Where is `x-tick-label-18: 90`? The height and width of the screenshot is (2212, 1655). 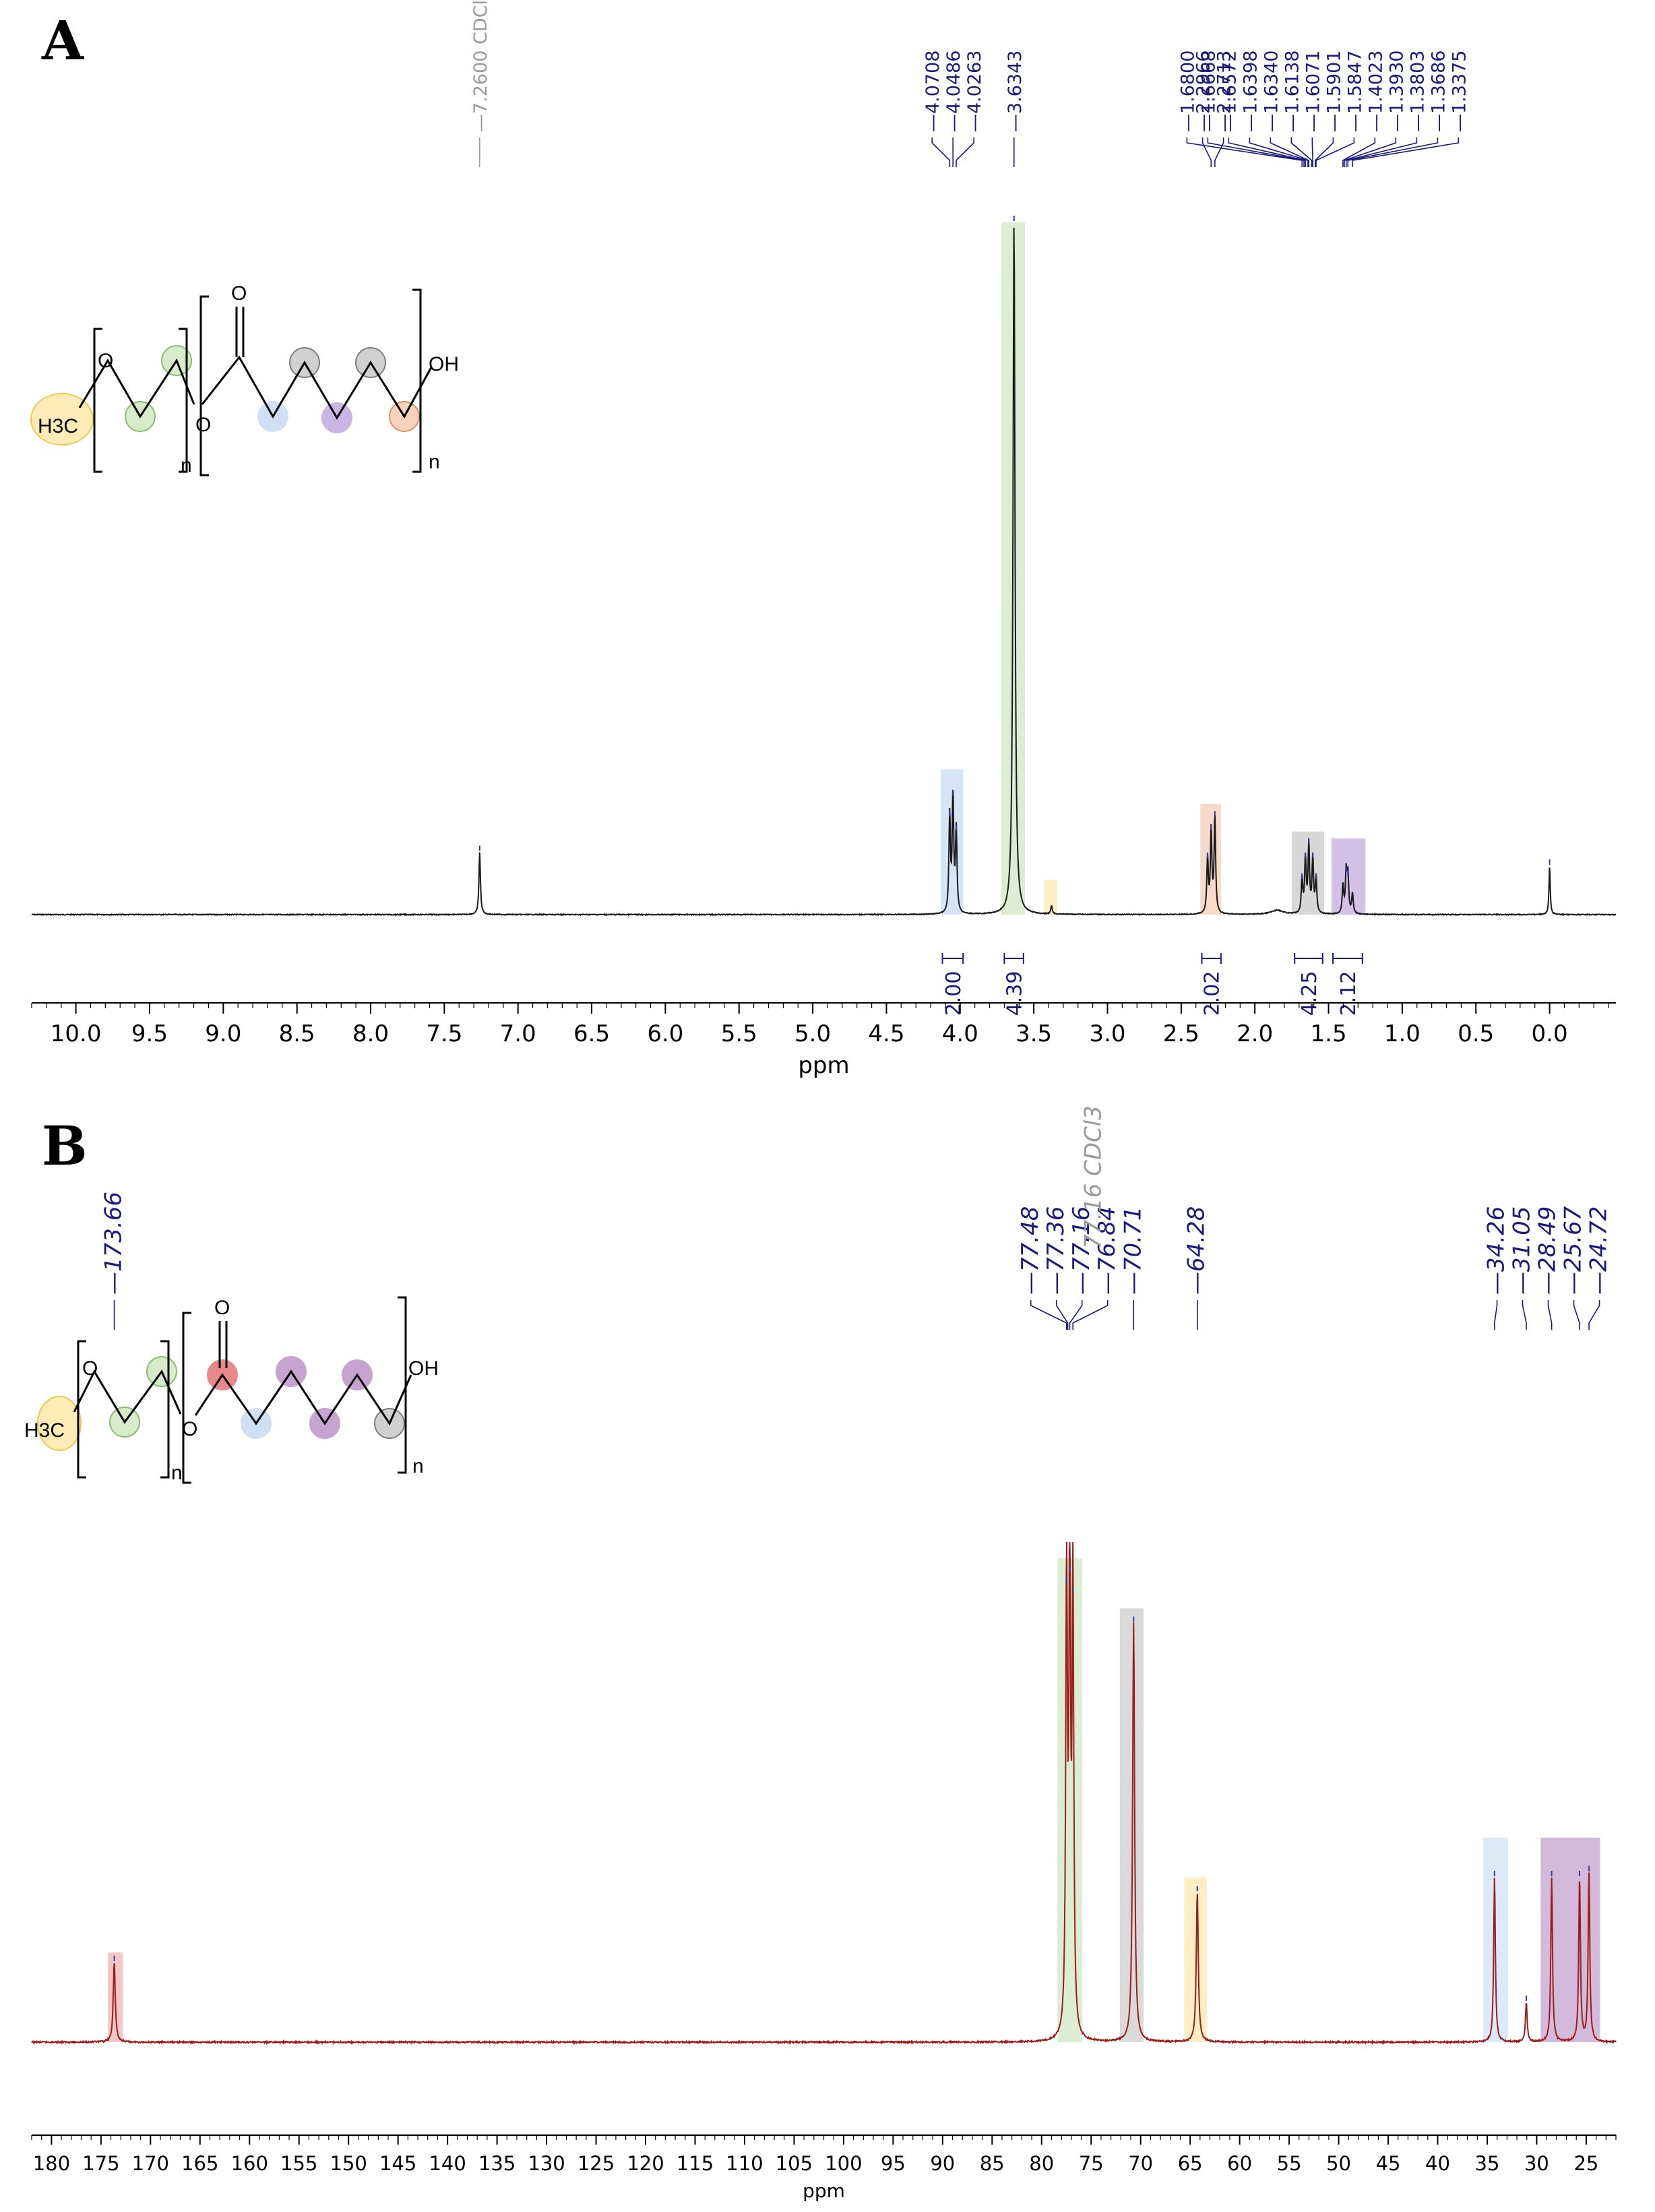
x-tick-label-18: 90 is located at coordinates (943, 2163).